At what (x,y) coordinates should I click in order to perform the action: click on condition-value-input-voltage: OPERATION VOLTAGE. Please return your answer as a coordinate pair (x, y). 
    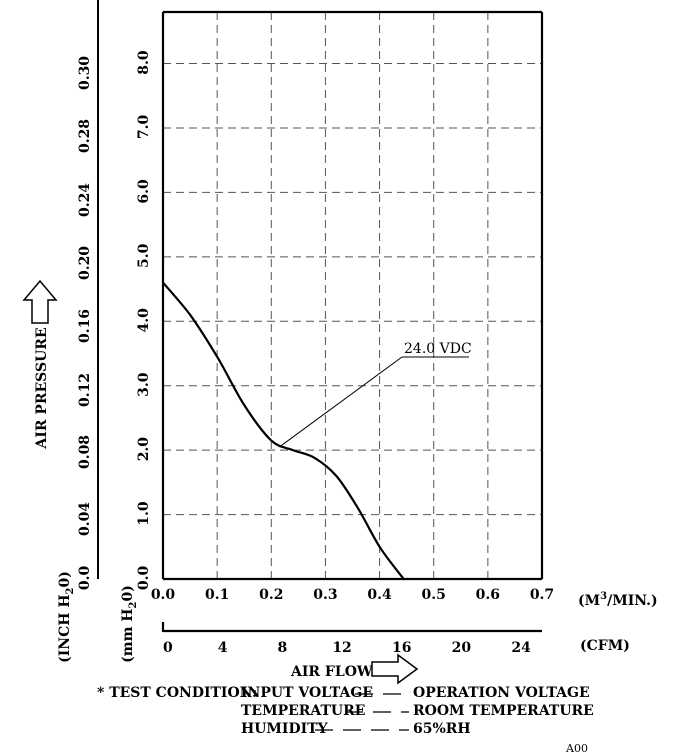
    Looking at the image, I should click on (501, 693).